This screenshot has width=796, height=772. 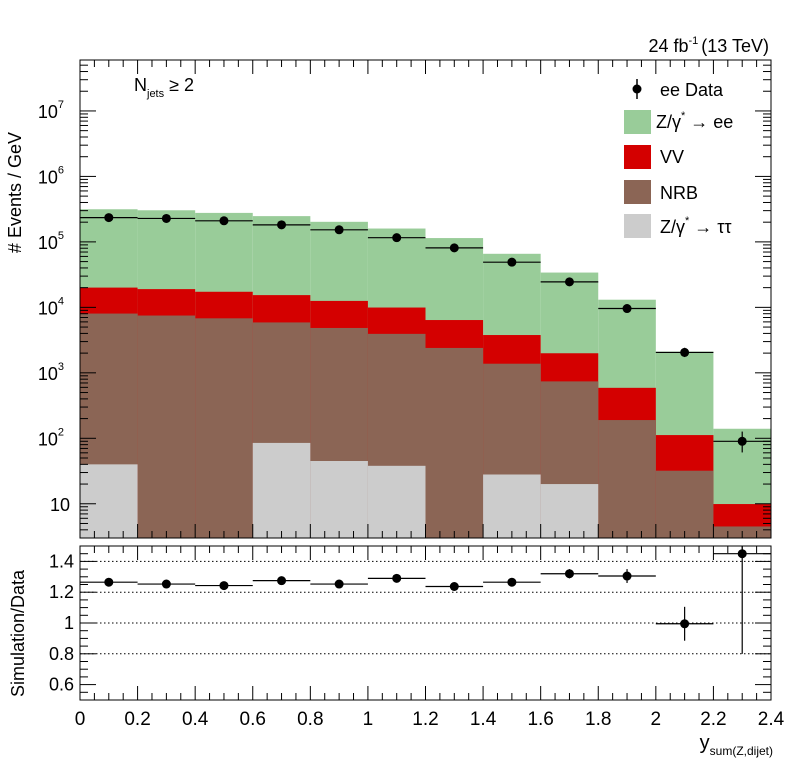 I want to click on legend-entry-data: ee Data, so click(x=678, y=89).